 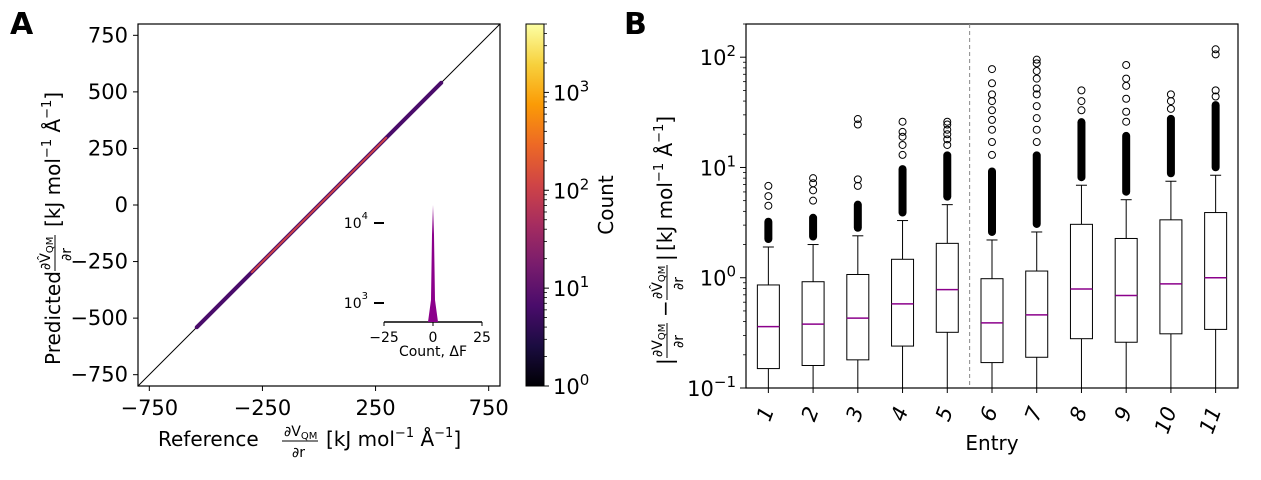 What do you see at coordinates (364, 261) in the screenshot?
I see `inset-y-ticks: 104 103` at bounding box center [364, 261].